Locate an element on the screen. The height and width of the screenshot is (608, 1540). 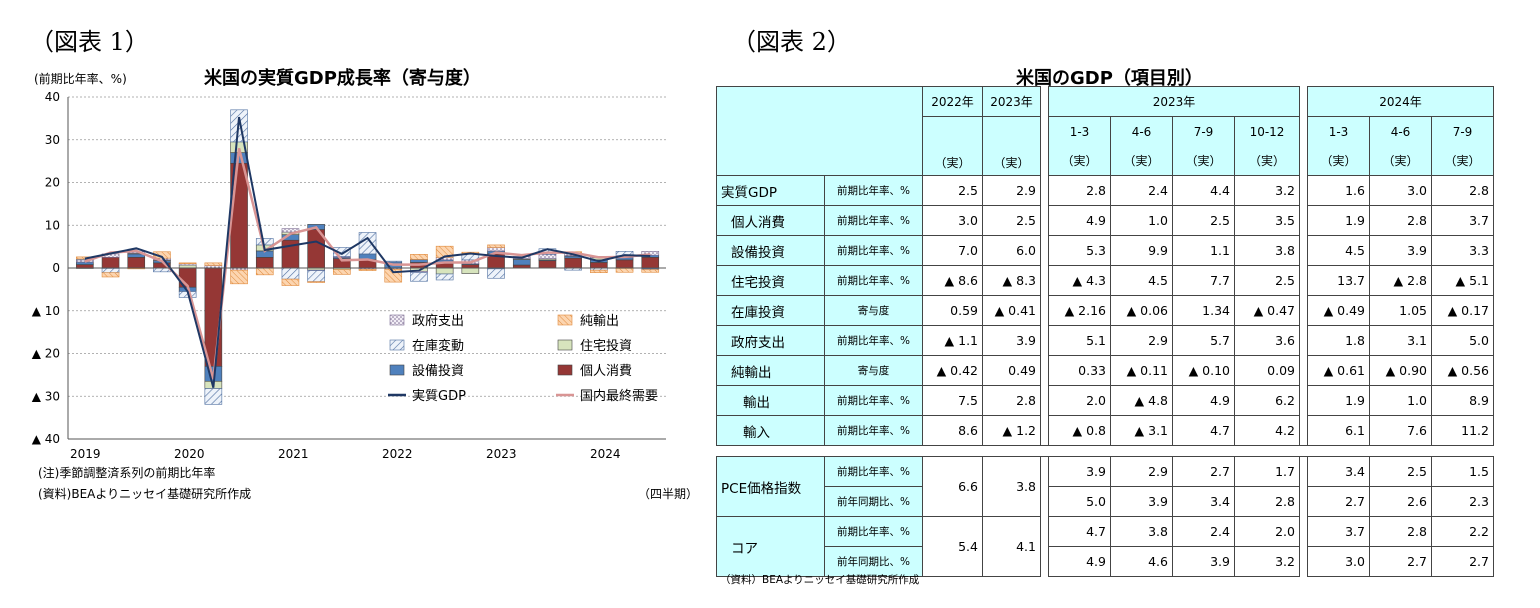
table-cell: 8.9 is located at coordinates (1462, 400).